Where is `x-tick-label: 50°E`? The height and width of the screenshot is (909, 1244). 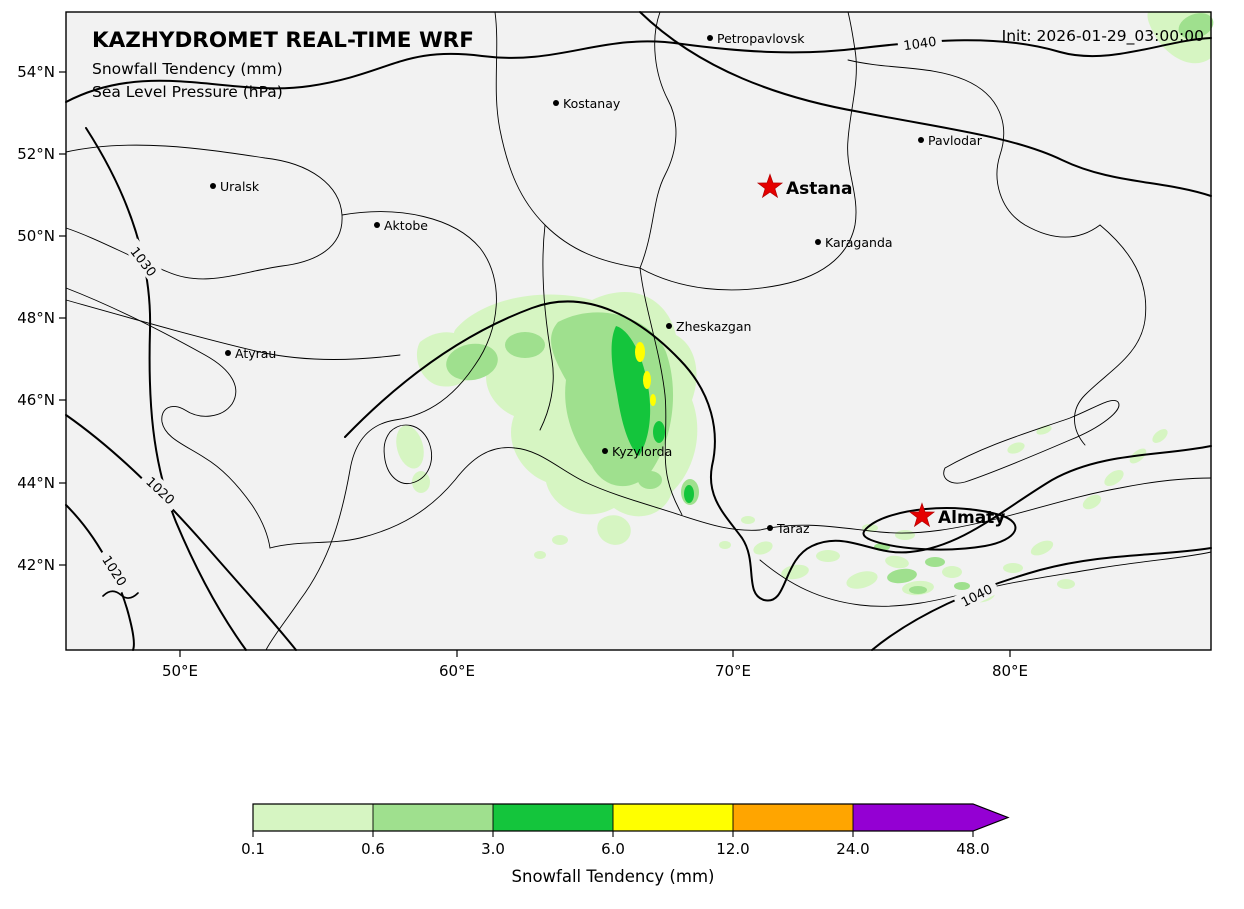
x-tick-label: 50°E is located at coordinates (180, 671).